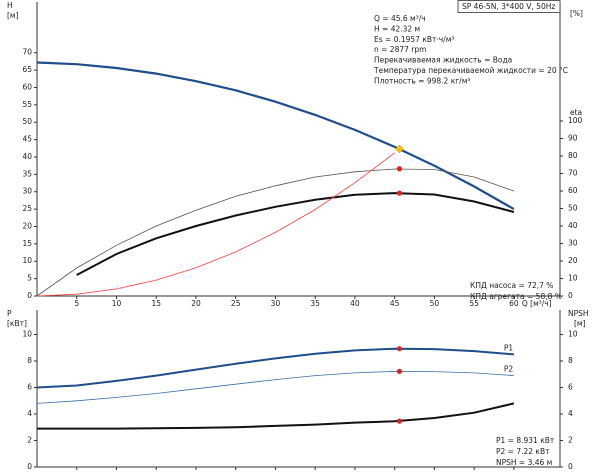 The image size is (600, 474). Describe the element at coordinates (13, 15) in the screenshot. I see `y-axis-unit: [м]` at that location.